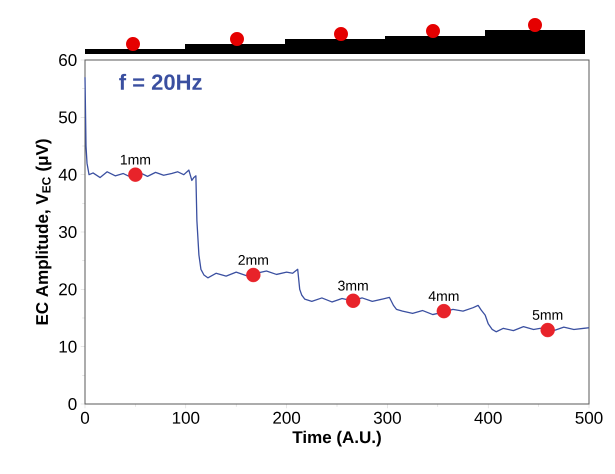 The height and width of the screenshot is (474, 615). I want to click on y-tick-label: 50, so click(67, 117).